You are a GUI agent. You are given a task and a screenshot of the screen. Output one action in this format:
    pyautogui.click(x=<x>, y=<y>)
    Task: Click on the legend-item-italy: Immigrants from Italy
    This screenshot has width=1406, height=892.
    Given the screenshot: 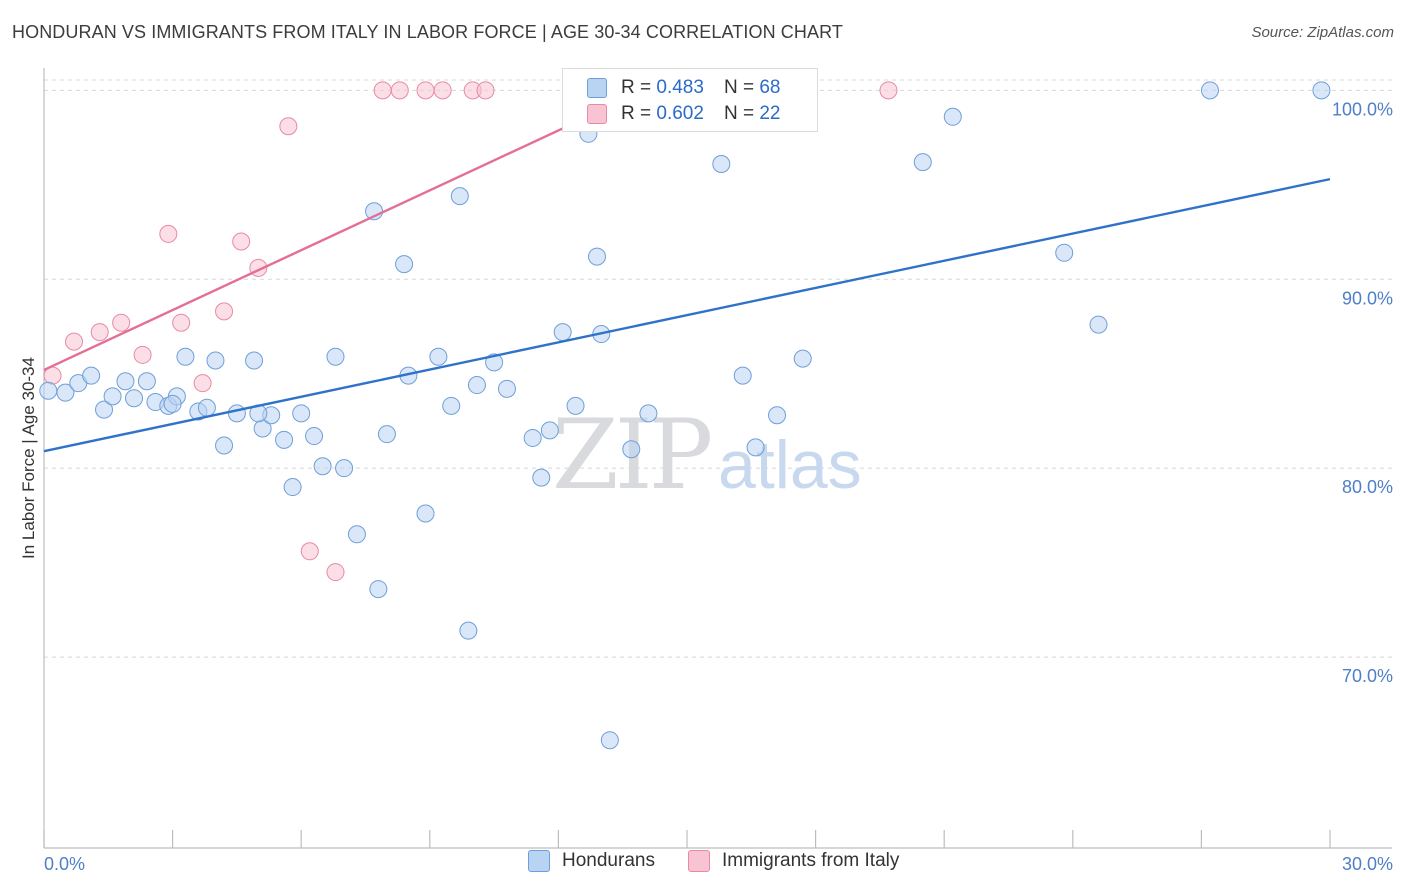 What is the action you would take?
    pyautogui.click(x=793, y=861)
    